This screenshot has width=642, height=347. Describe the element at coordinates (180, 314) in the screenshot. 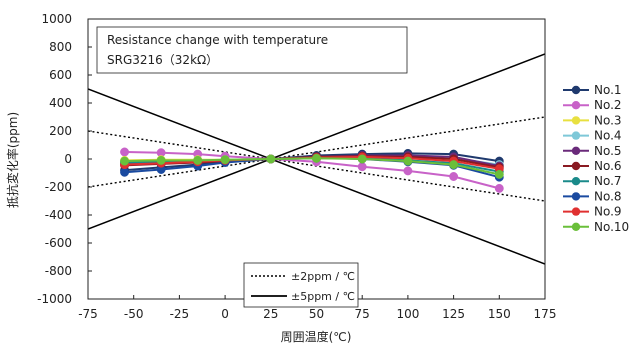

I see `x-tick-label: -25` at that location.